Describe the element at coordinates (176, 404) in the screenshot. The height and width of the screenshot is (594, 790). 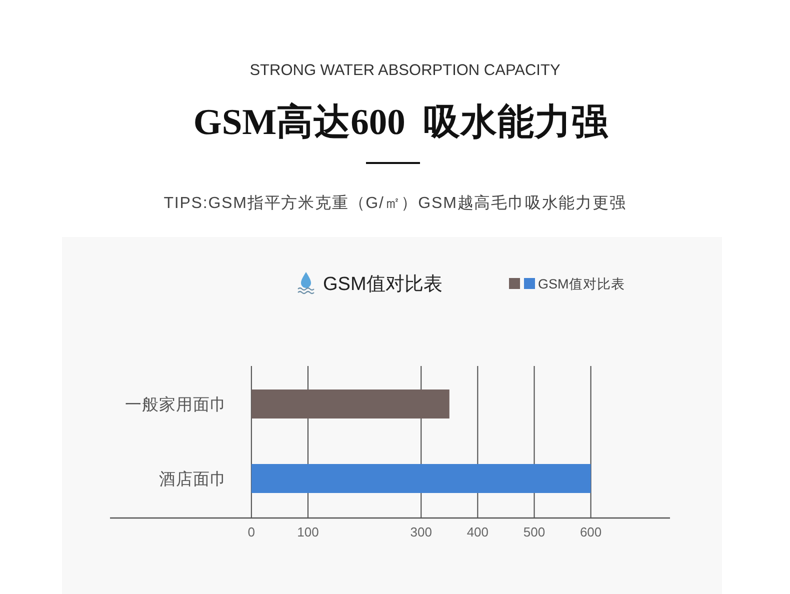
I see `y-tick-label: 一般家用面巾` at that location.